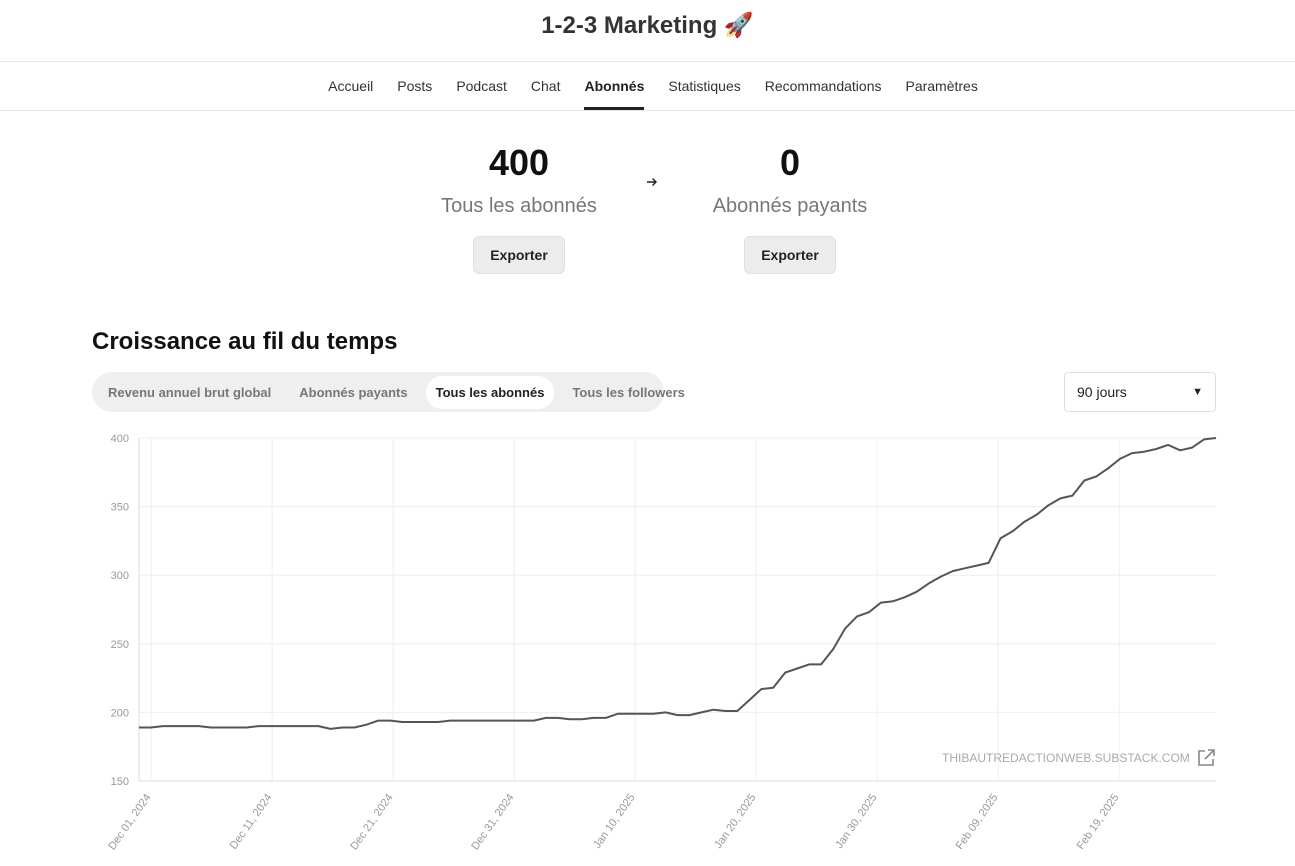  I want to click on x-tick-label: Dec 01, 2024, so click(129, 822).